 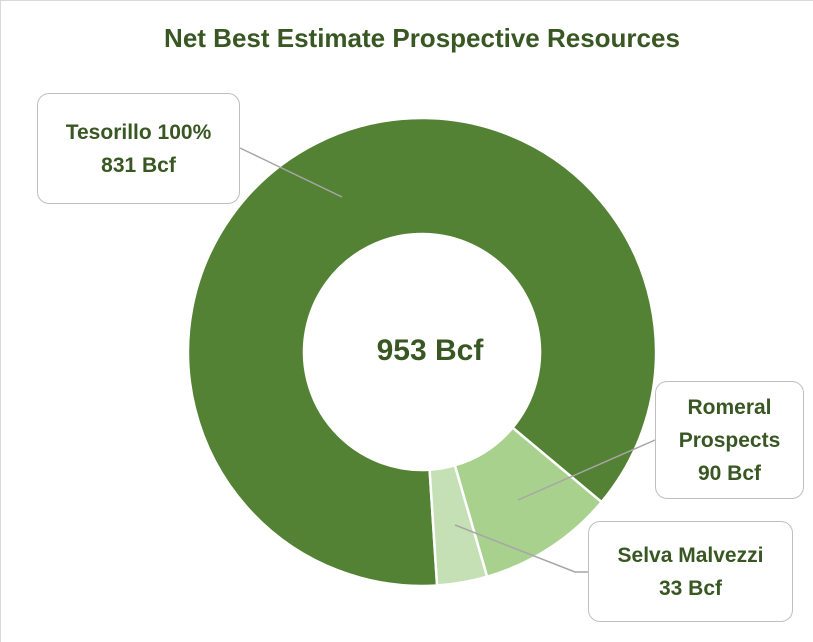 I want to click on data-label: Romeral Prospects 90 Bcf, so click(x=729, y=440).